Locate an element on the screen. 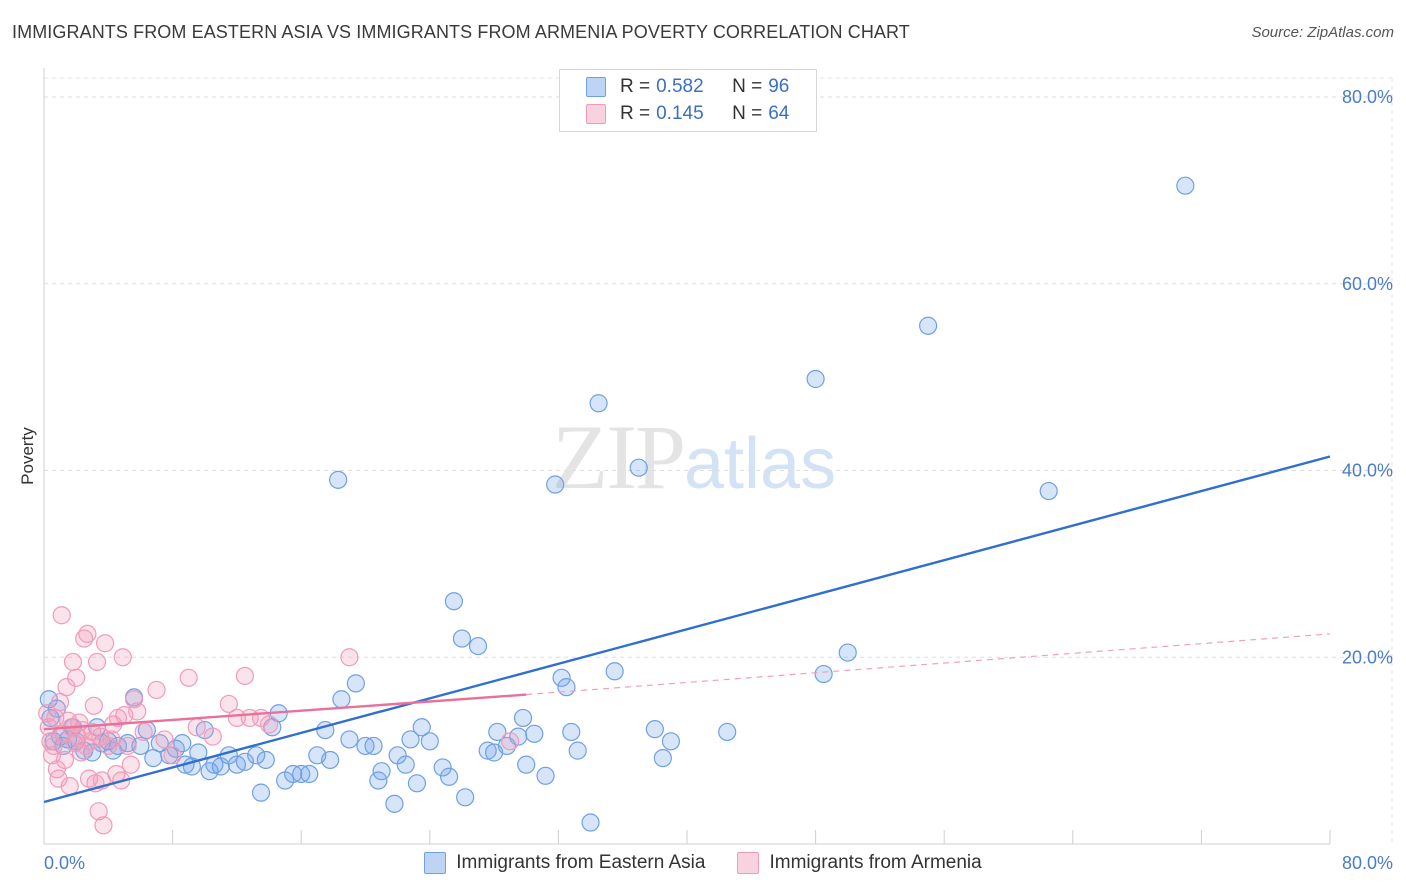 The image size is (1406, 892). watermark: ZIPatlas is located at coordinates (694, 457).